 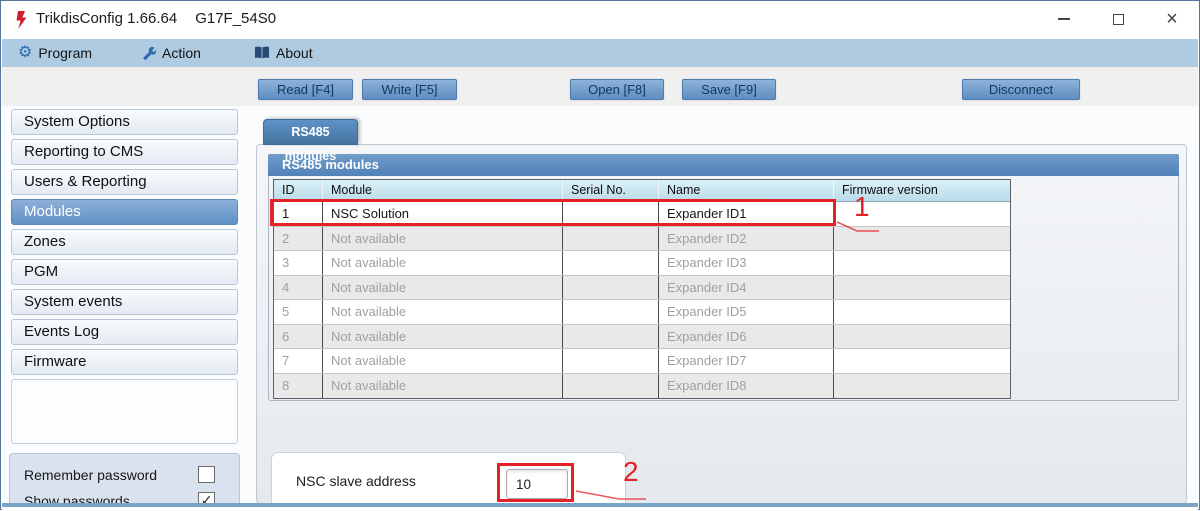 What do you see at coordinates (90, 475) in the screenshot?
I see `remember-password-label: Remember password` at bounding box center [90, 475].